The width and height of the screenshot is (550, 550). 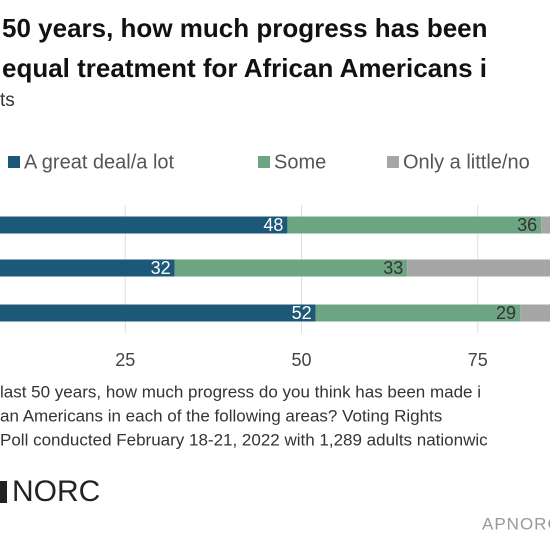 I want to click on value-label: 52, so click(x=302, y=313).